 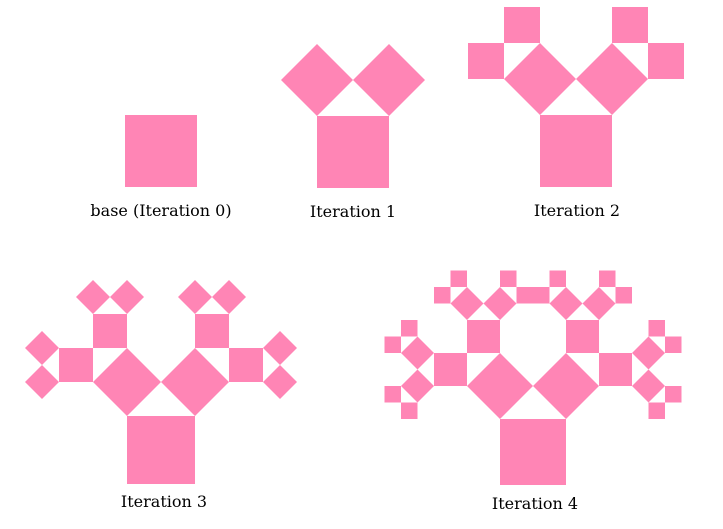 I want to click on caption-iteration-3: Iteration 3, so click(x=164, y=501).